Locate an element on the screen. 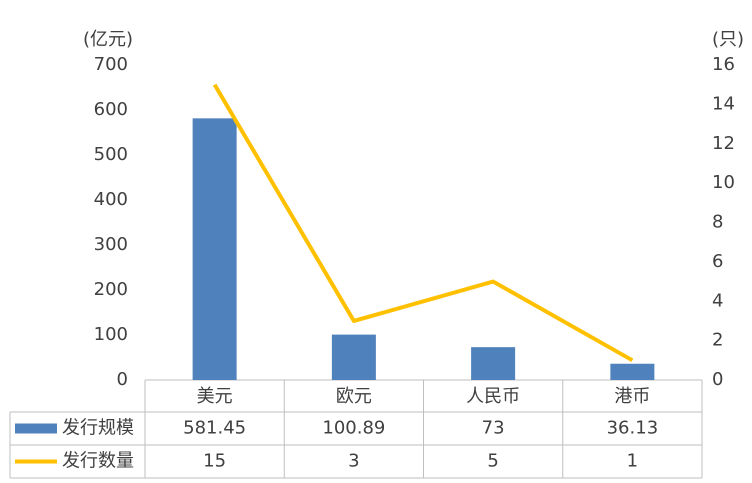  y-tick-label: 100 is located at coordinates (111, 334).